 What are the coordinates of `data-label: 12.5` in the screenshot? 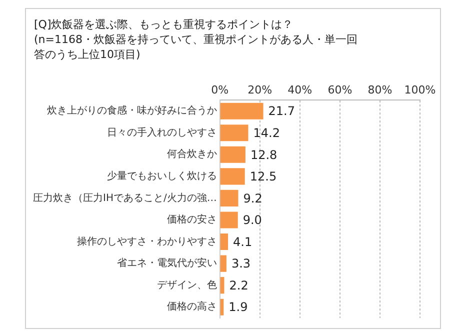 It's located at (263, 177).